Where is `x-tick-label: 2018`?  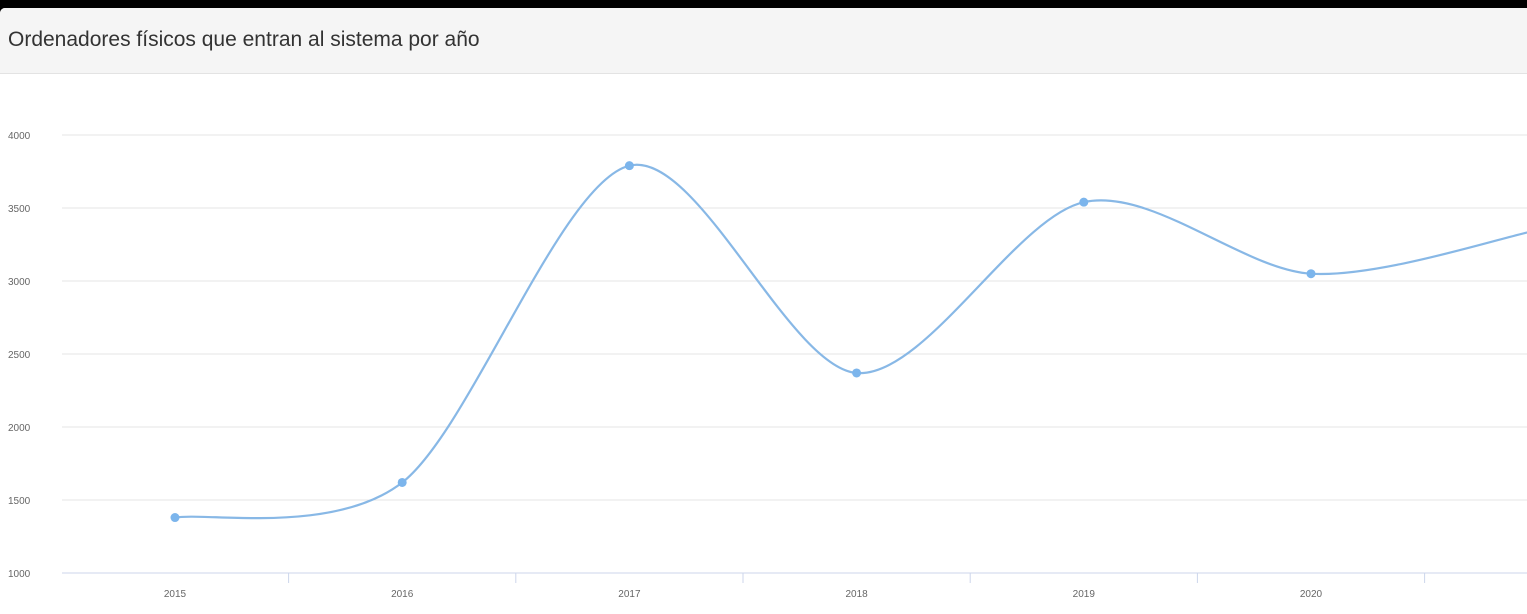 x-tick-label: 2018 is located at coordinates (856, 594).